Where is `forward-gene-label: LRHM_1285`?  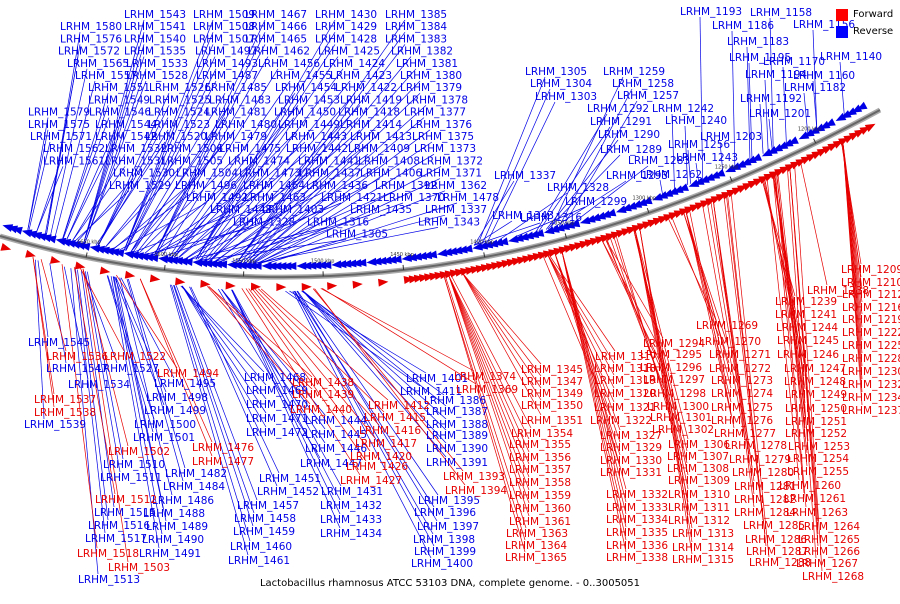
forward-gene-label: LRHM_1285 is located at coordinates (774, 526).